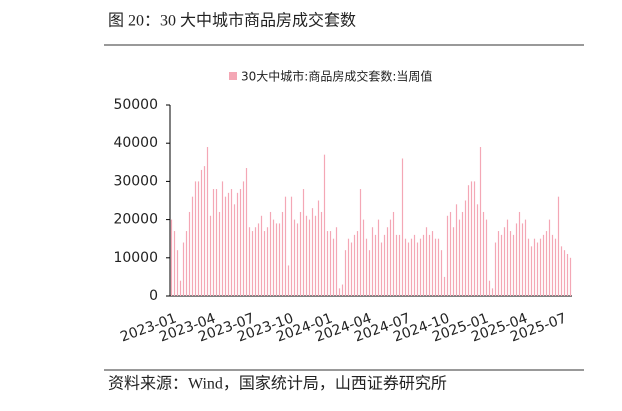 The image size is (622, 411). What do you see at coordinates (135, 105) in the screenshot?
I see `y-tick-label: 50000` at bounding box center [135, 105].